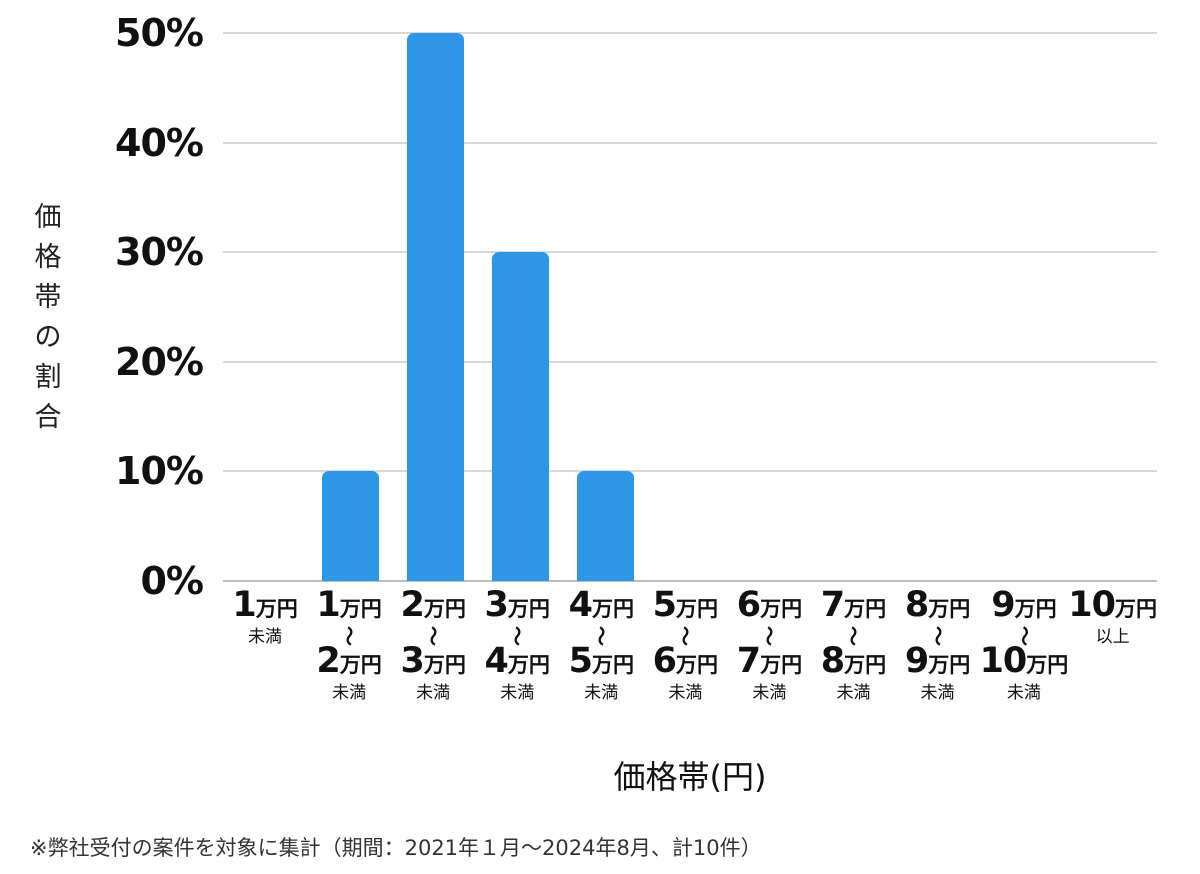 The width and height of the screenshot is (1200, 874). I want to click on x-label-line: 1万円, so click(265, 607).